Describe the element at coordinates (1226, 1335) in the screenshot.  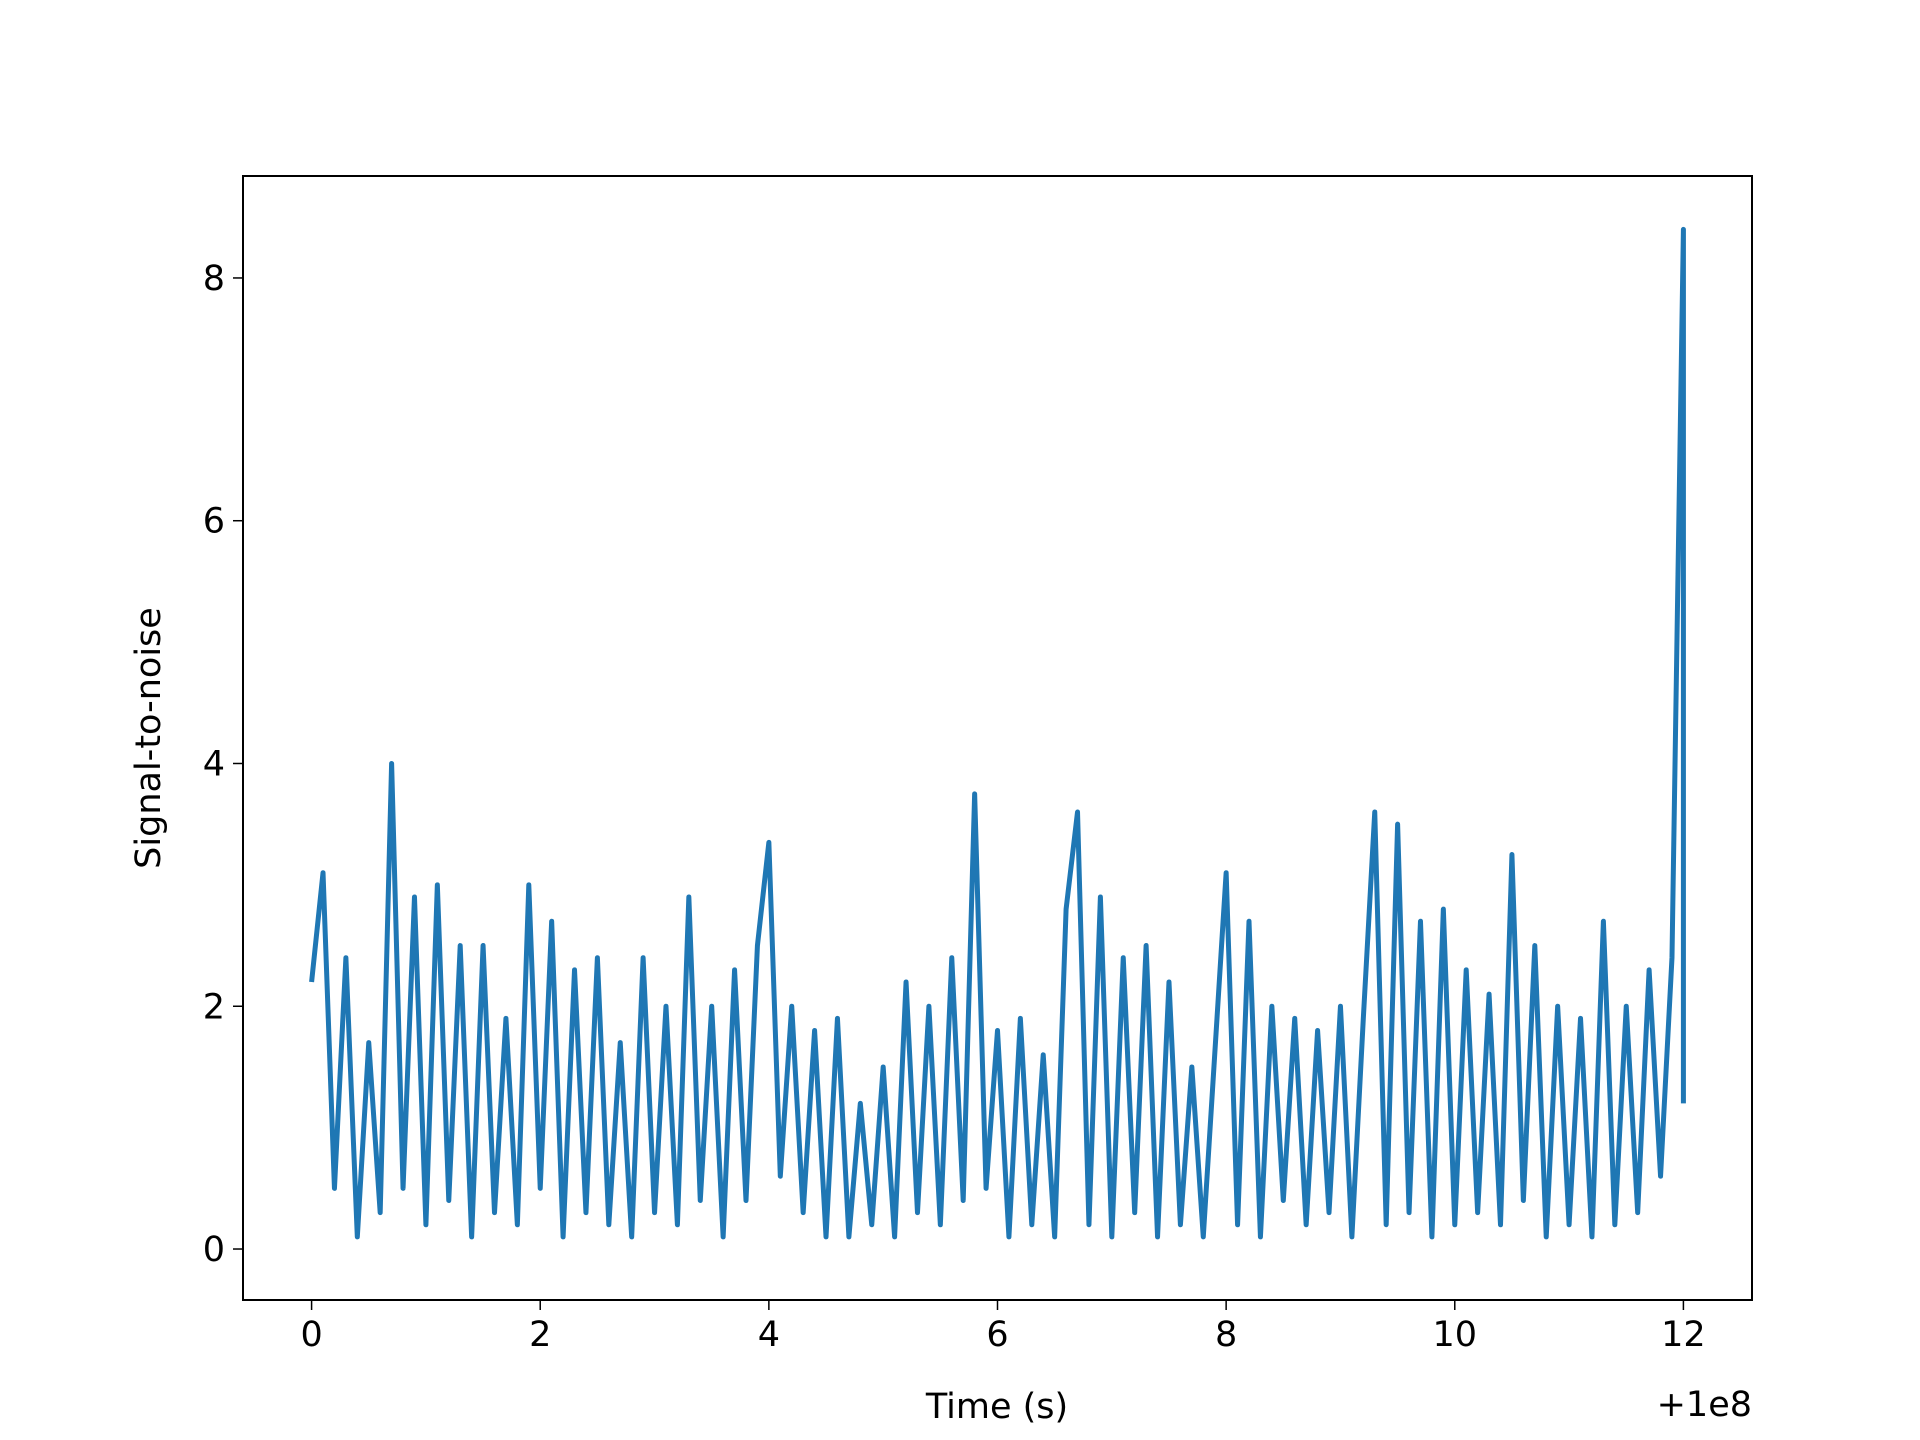
I see `x-tick-label: 8` at that location.